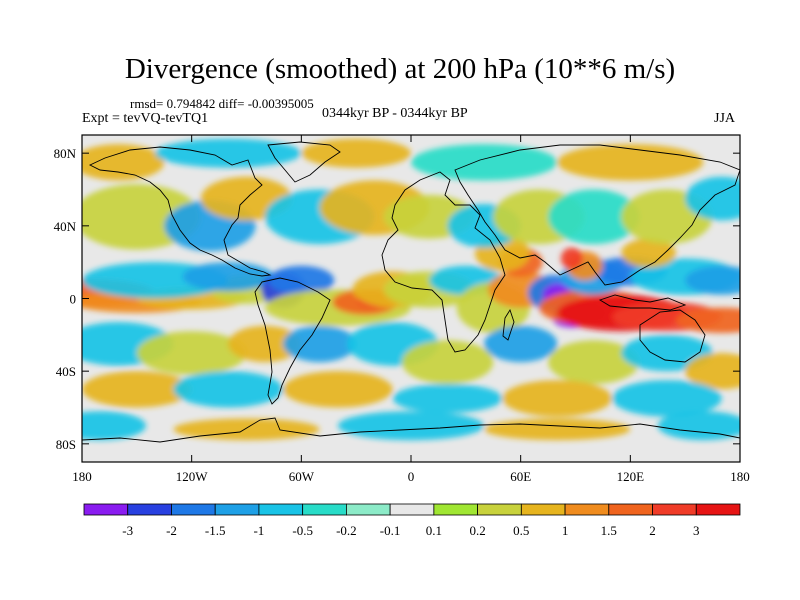  Describe the element at coordinates (215, 530) in the screenshot. I see `colorbar-label: -1.5` at that location.